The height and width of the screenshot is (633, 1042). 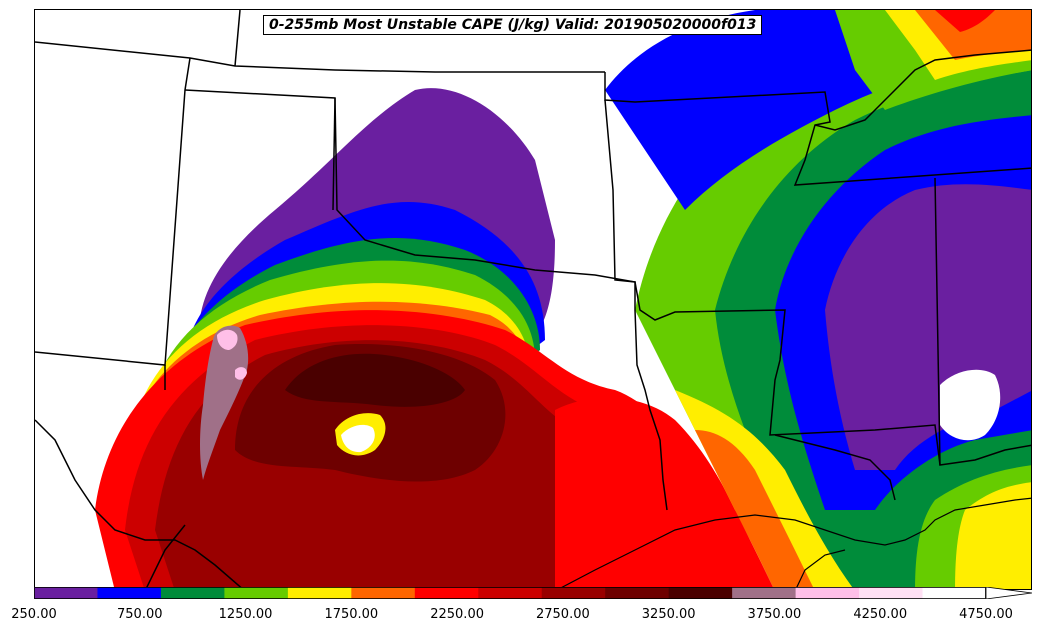 I want to click on colorbar-tick-label: 1250.00, so click(x=245, y=614).